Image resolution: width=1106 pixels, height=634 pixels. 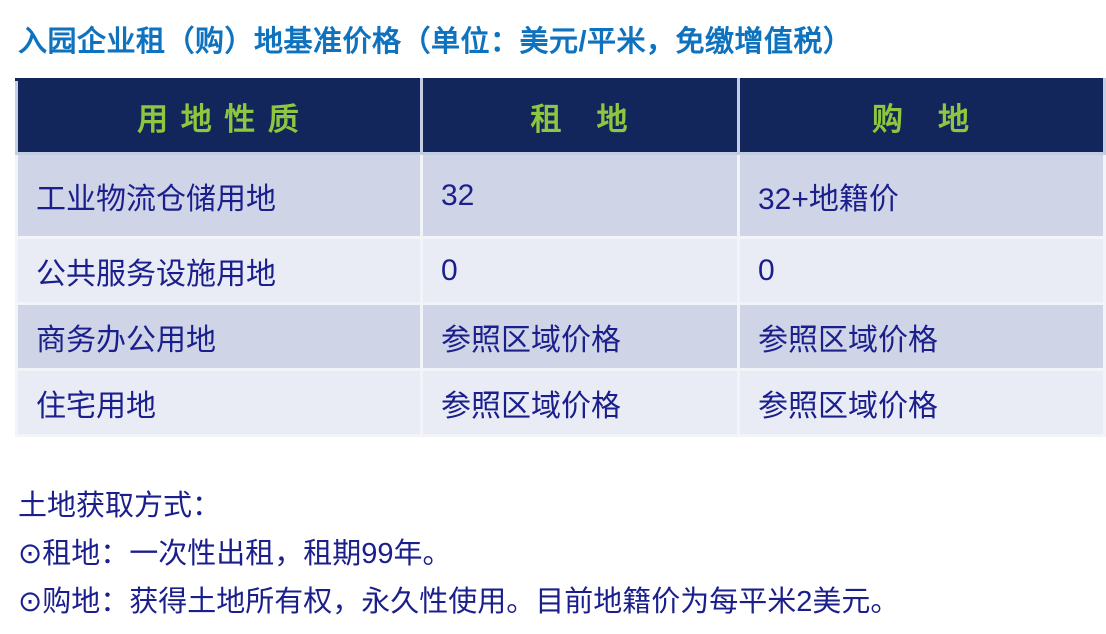 I want to click on table-cell: 32, so click(x=580, y=195).